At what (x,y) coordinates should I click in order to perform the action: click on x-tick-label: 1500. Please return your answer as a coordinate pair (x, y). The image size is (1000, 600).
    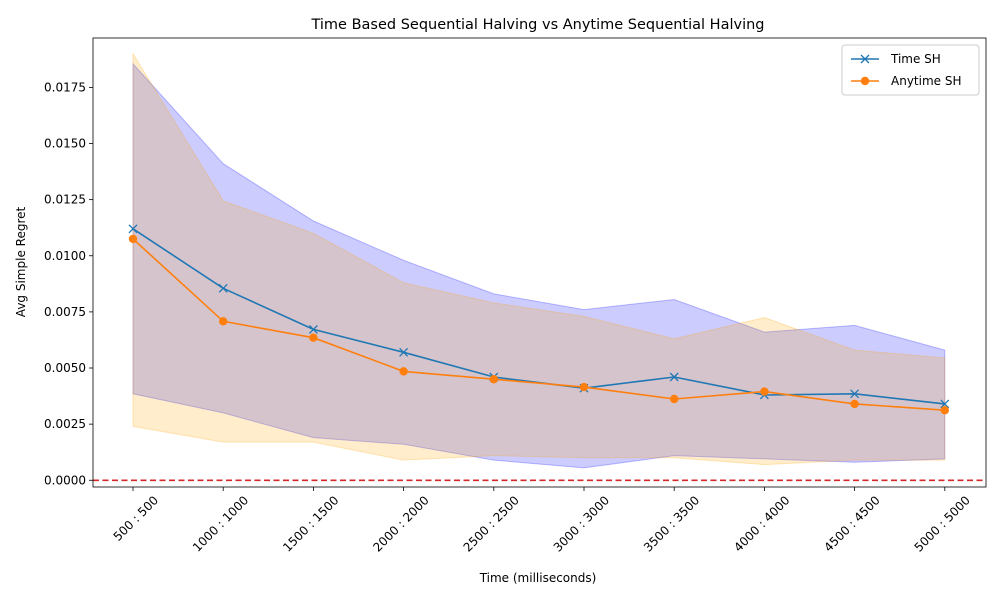
    Looking at the image, I should click on (310, 523).